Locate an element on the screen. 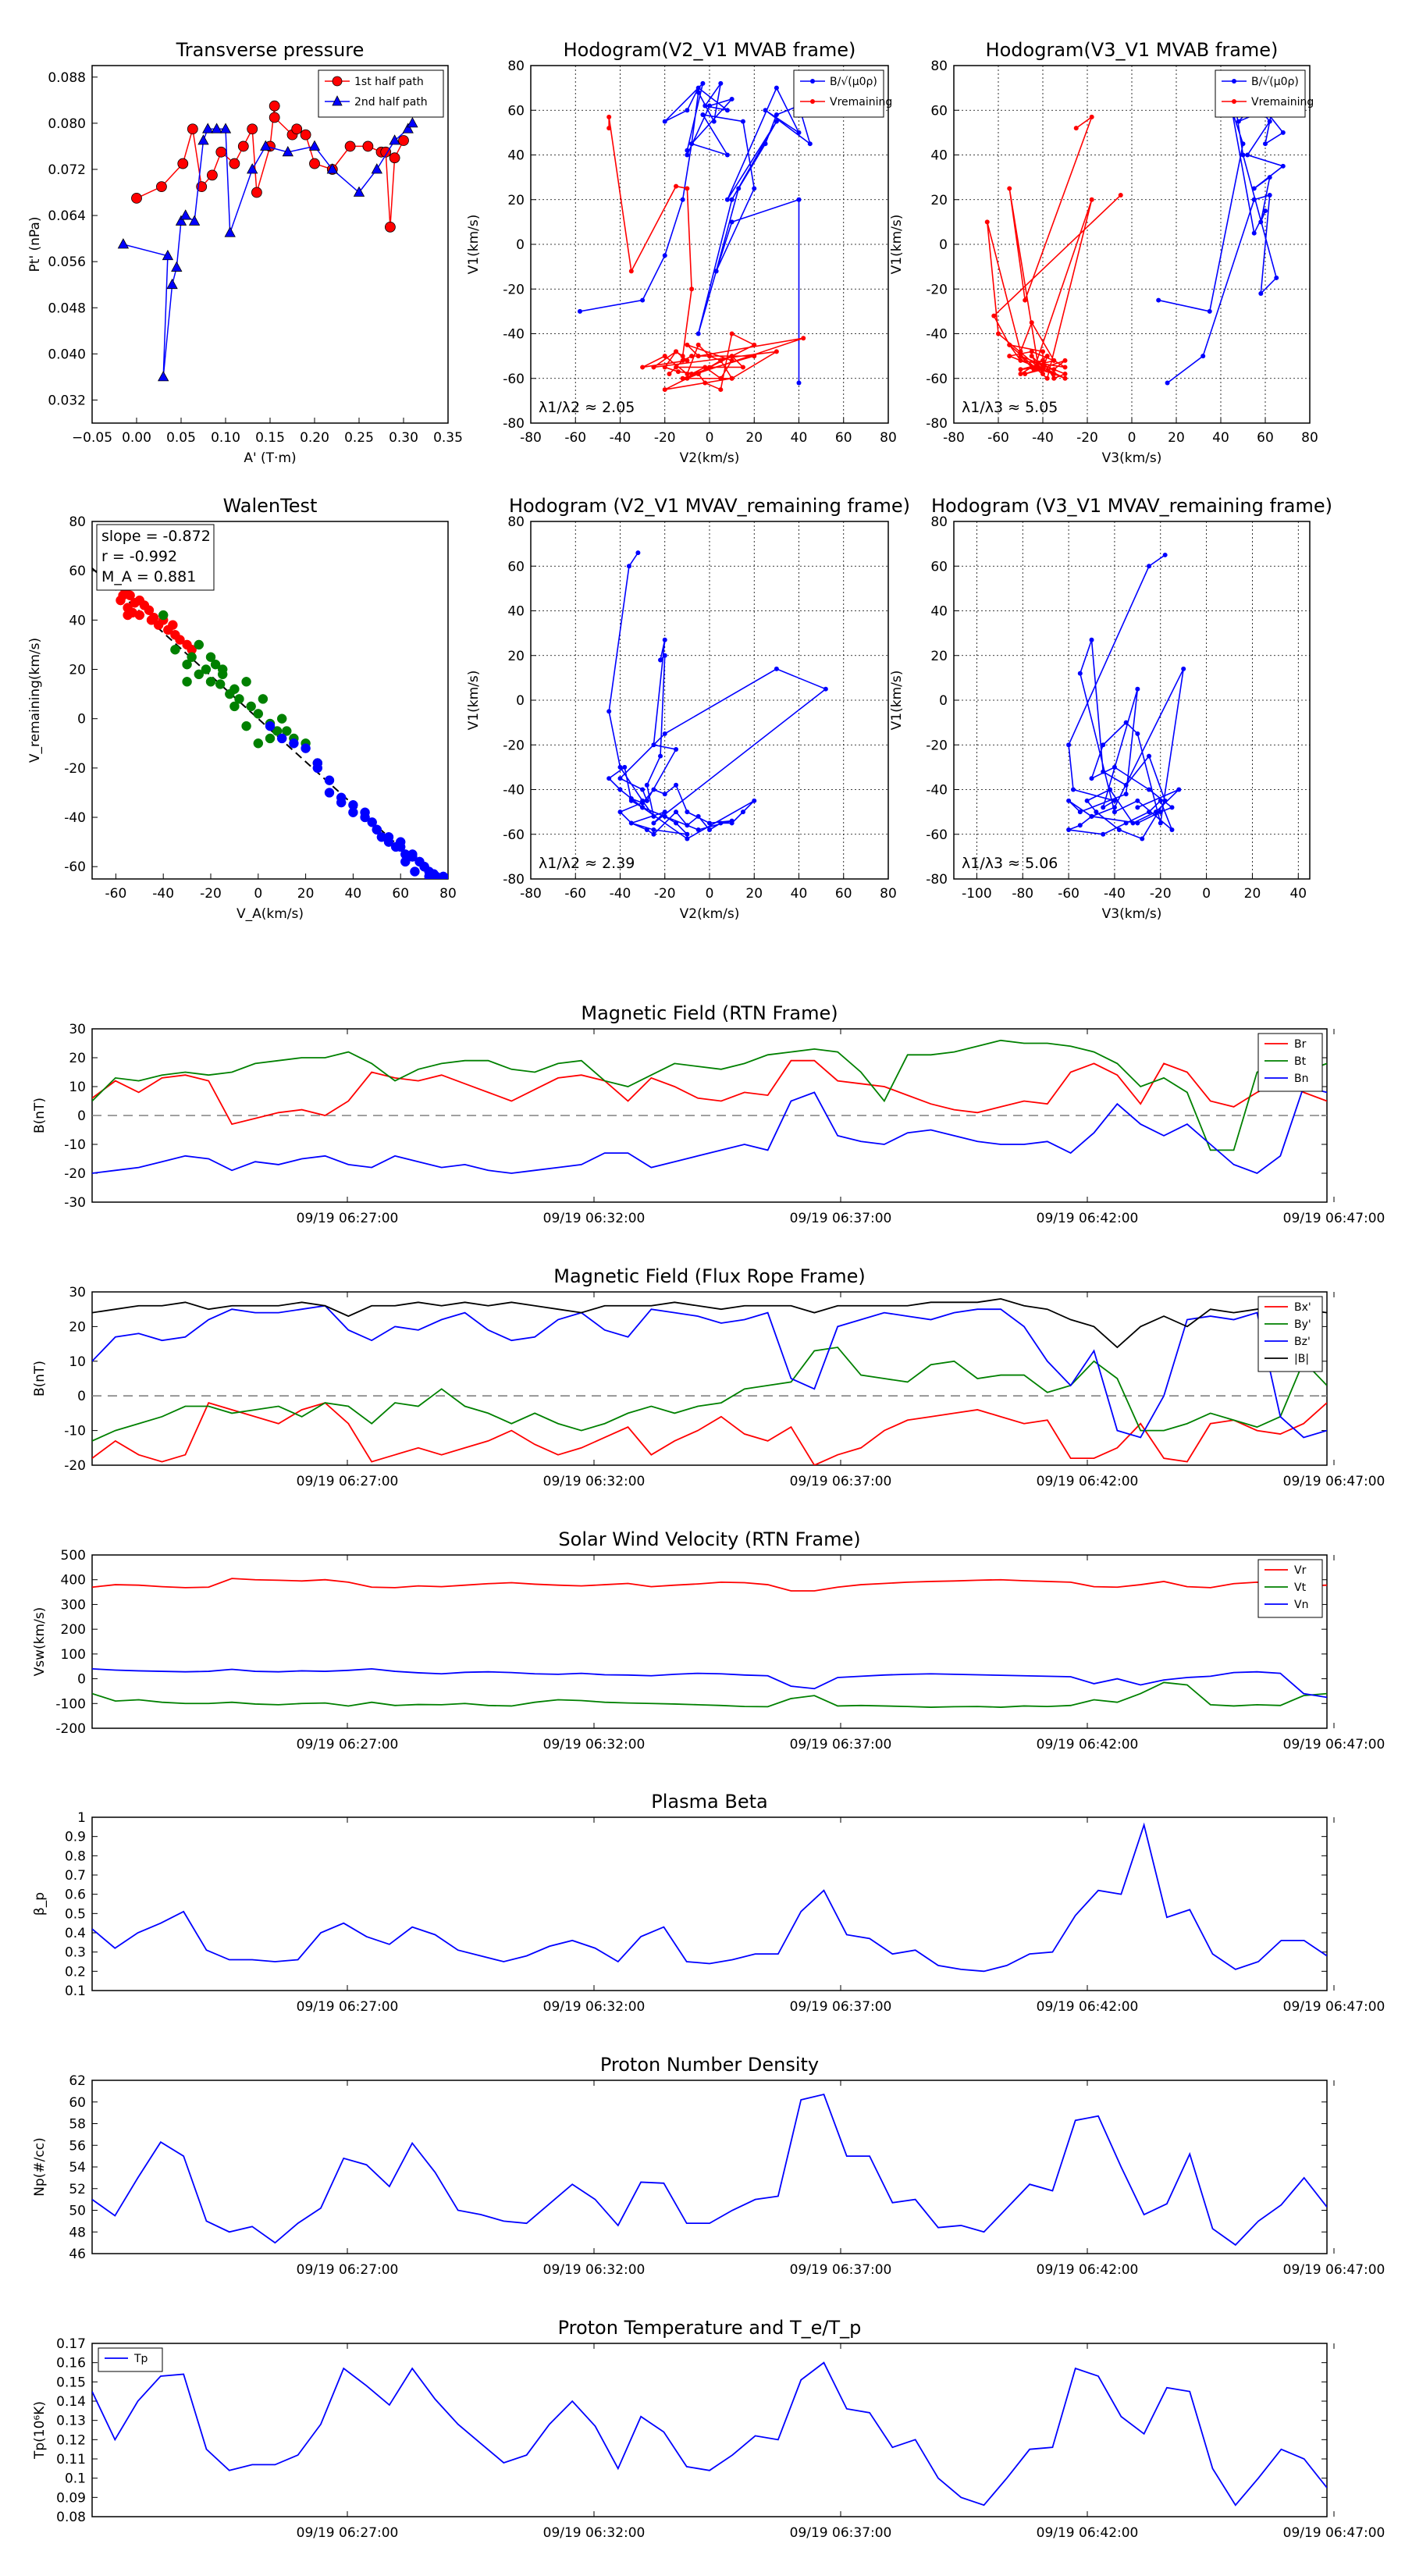  y-tick-label: 0.08 is located at coordinates (71, 2517).